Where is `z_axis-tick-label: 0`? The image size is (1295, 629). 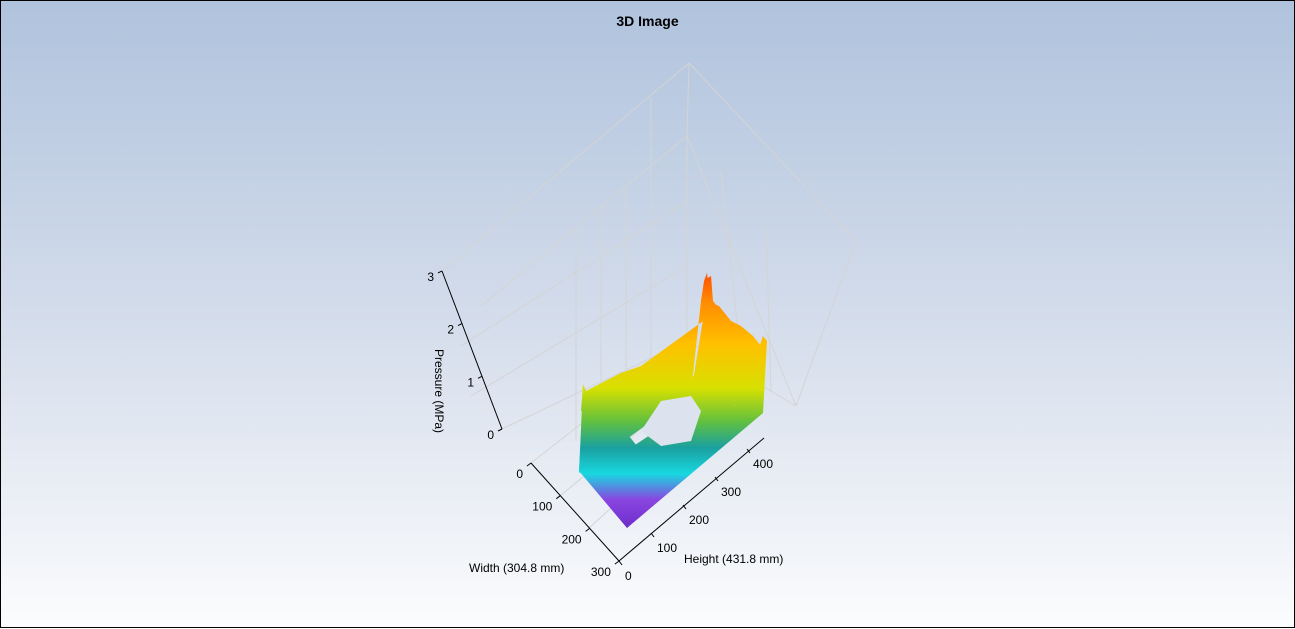 z_axis-tick-label: 0 is located at coordinates (490, 435).